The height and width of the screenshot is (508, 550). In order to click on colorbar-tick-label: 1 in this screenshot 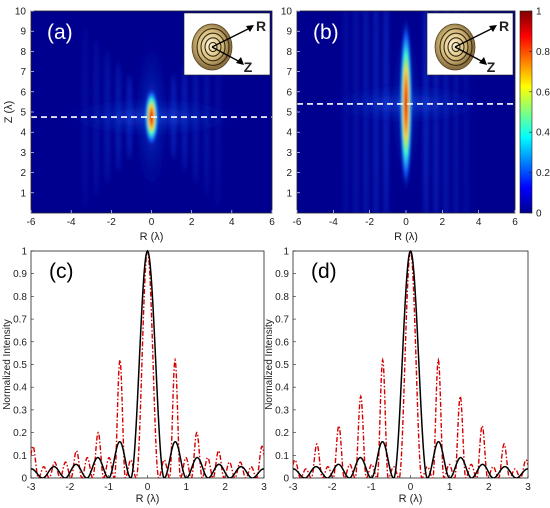, I will do `click(539, 12)`.